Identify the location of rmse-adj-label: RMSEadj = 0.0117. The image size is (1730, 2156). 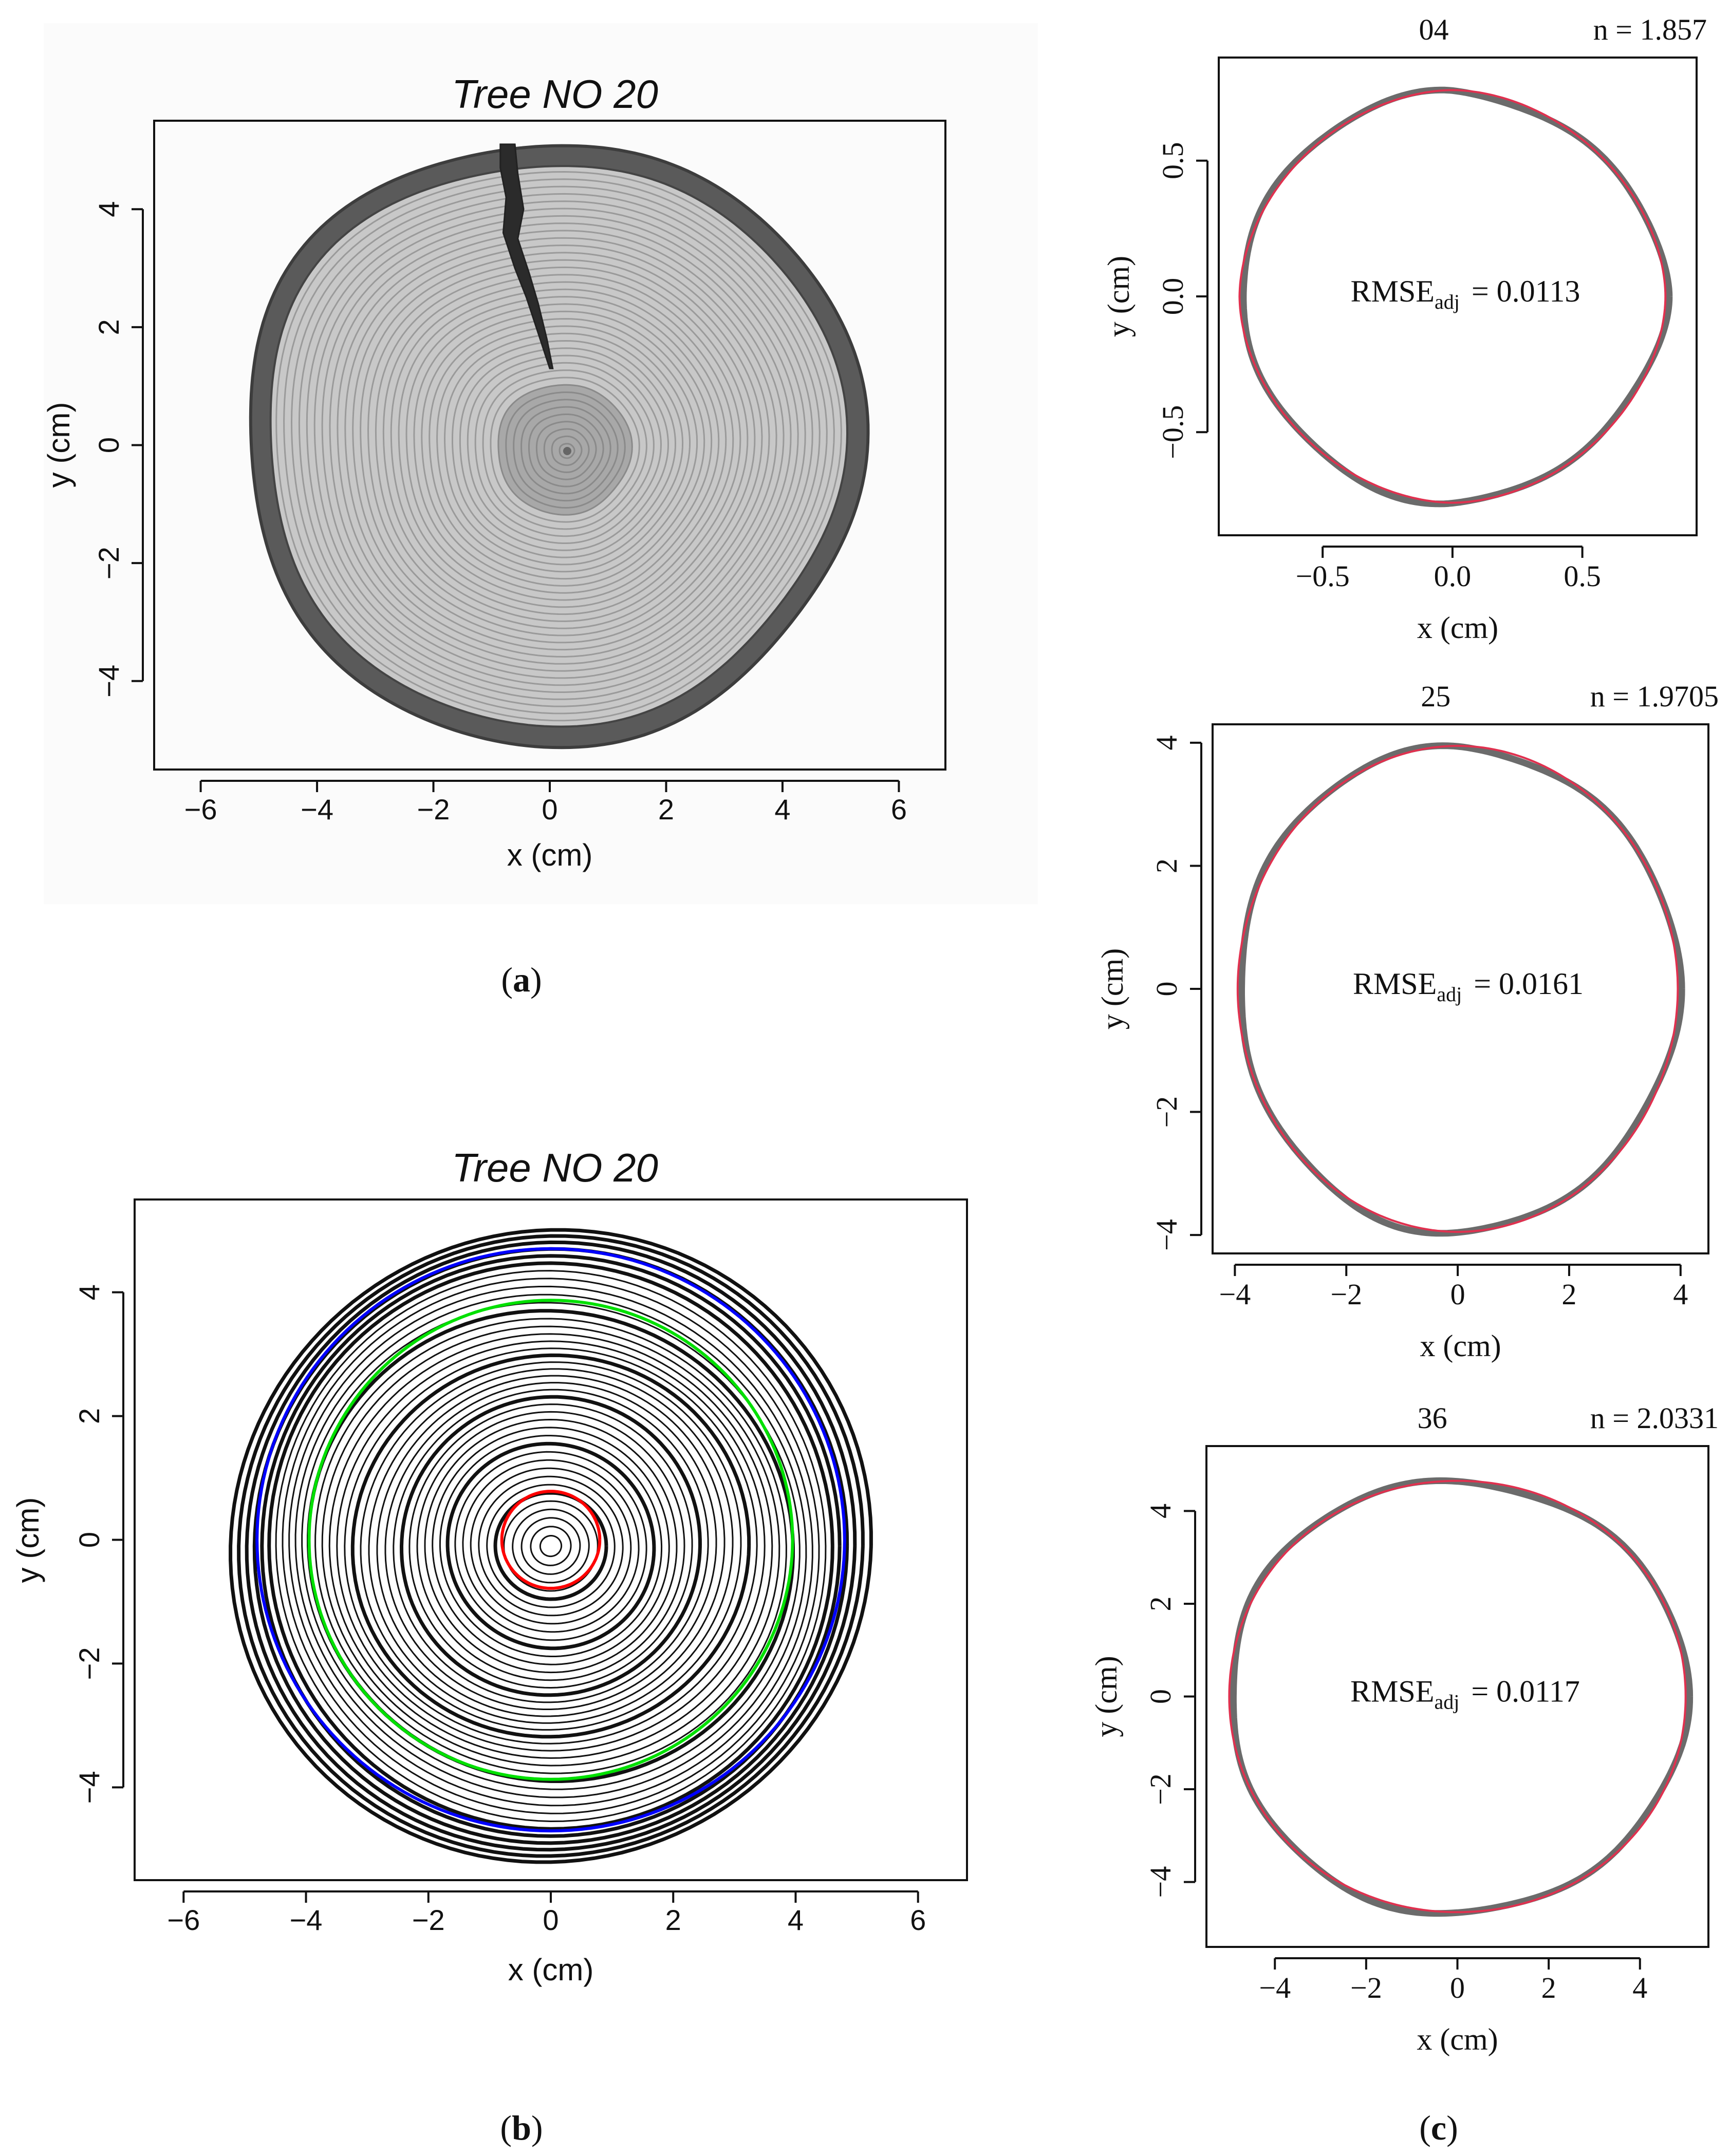
(1465, 1695).